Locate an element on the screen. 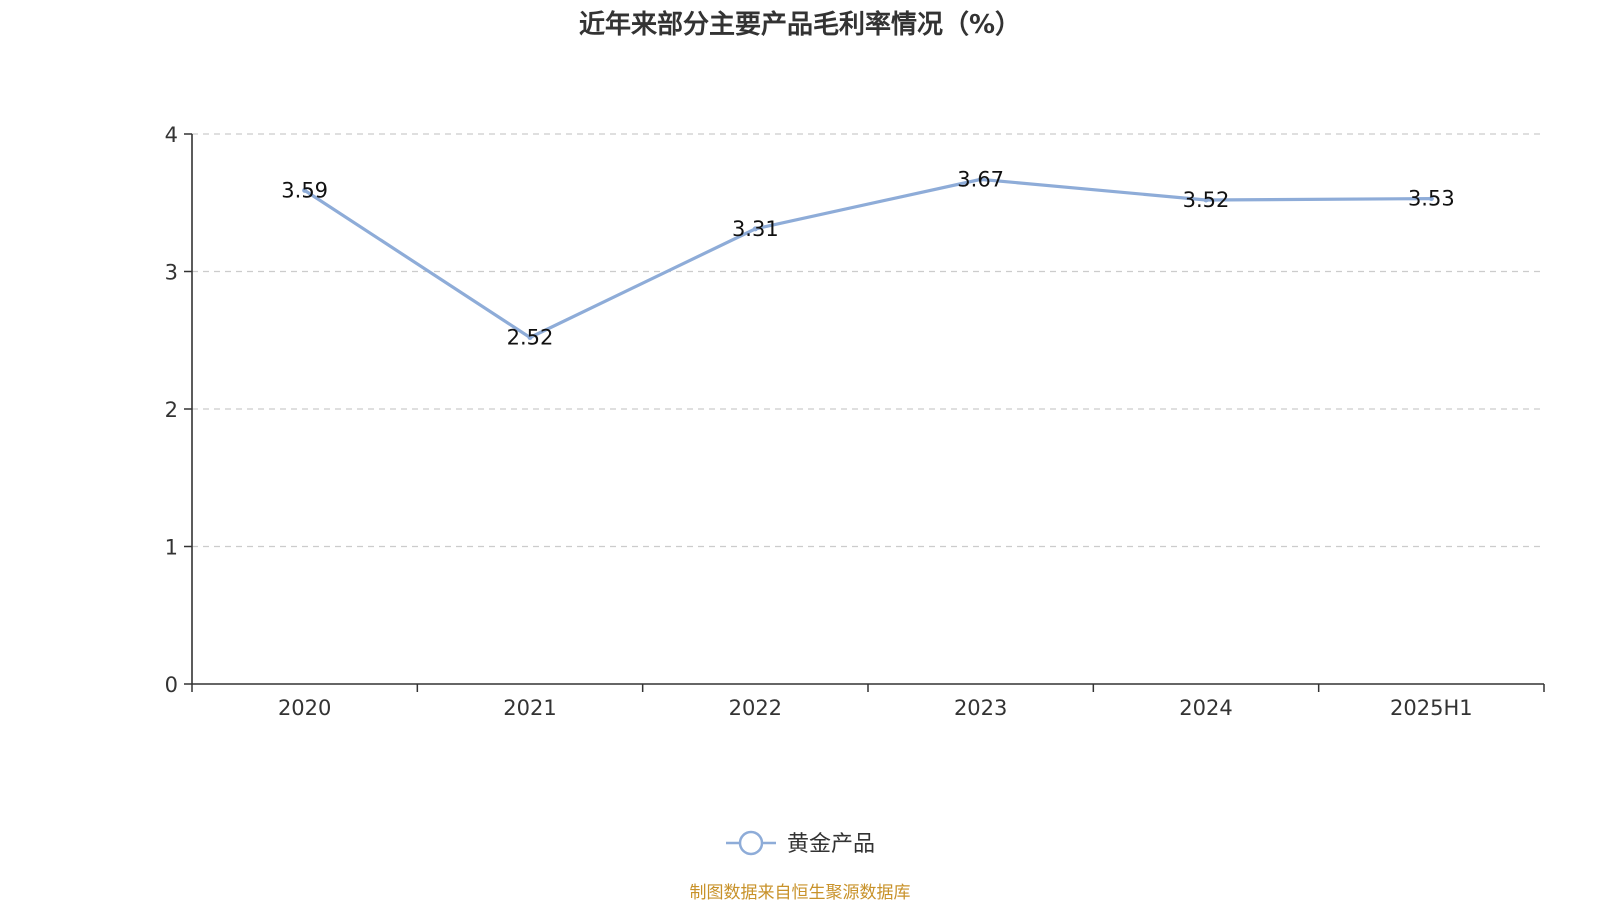 The image size is (1600, 900). x-tick-label: 2020 is located at coordinates (304, 708).